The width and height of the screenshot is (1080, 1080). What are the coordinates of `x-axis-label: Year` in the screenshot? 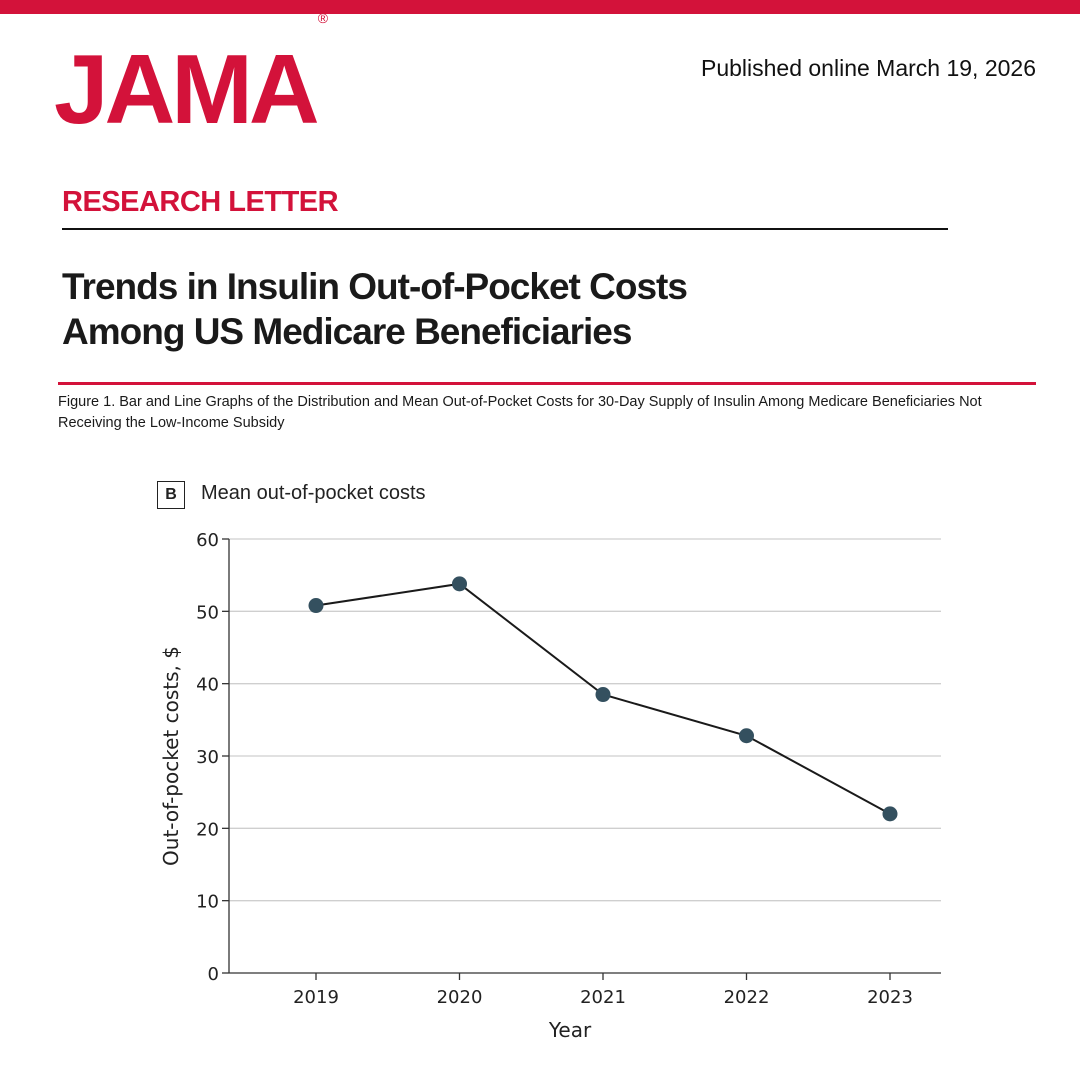 It's located at (570, 1030).